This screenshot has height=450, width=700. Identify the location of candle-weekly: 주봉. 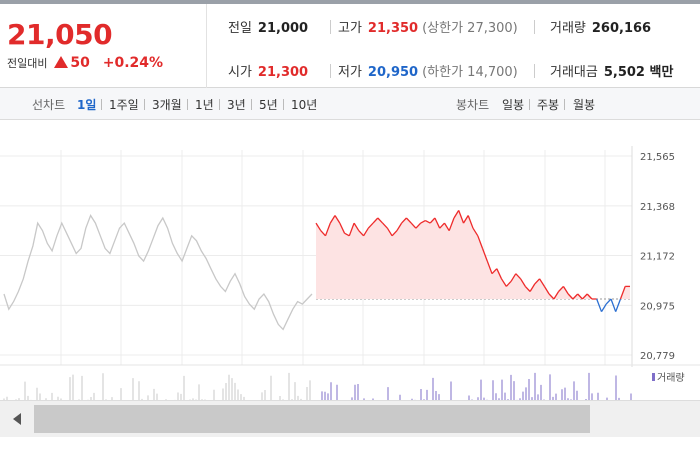
(548, 105).